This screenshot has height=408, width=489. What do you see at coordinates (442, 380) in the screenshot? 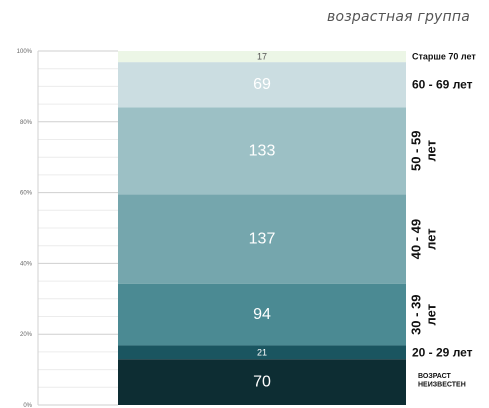
I see `legend-label: ВОЗРАСТ НЕИЗВЕСТЕН` at bounding box center [442, 380].